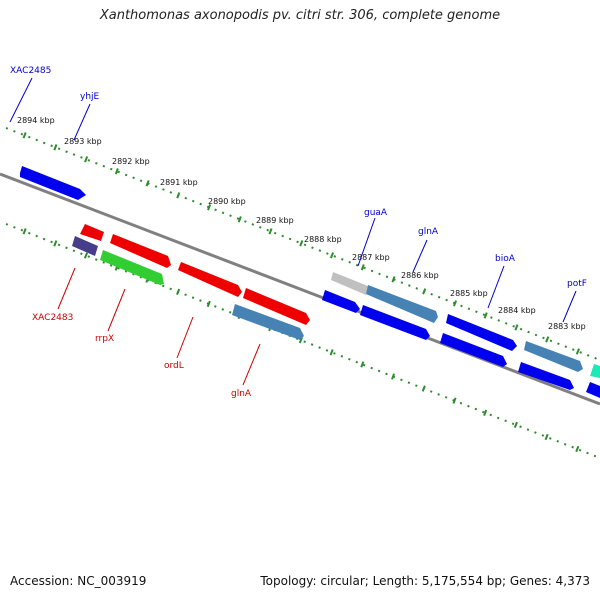 The image size is (600, 600). I want to click on leader-ordL, so click(185, 337).